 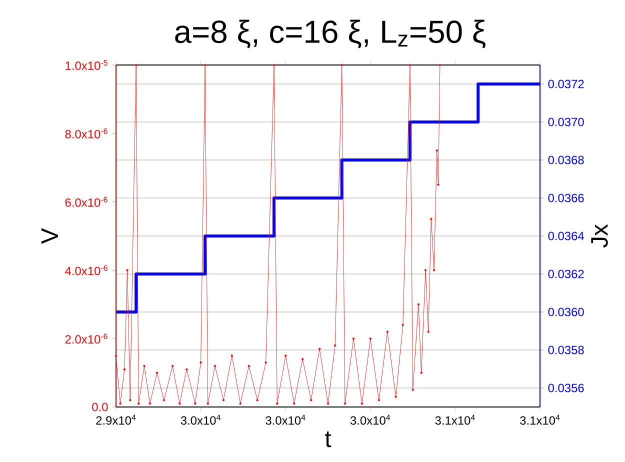 I want to click on x-tick-label: 2.9x10$^{4}$, so click(x=116, y=419).